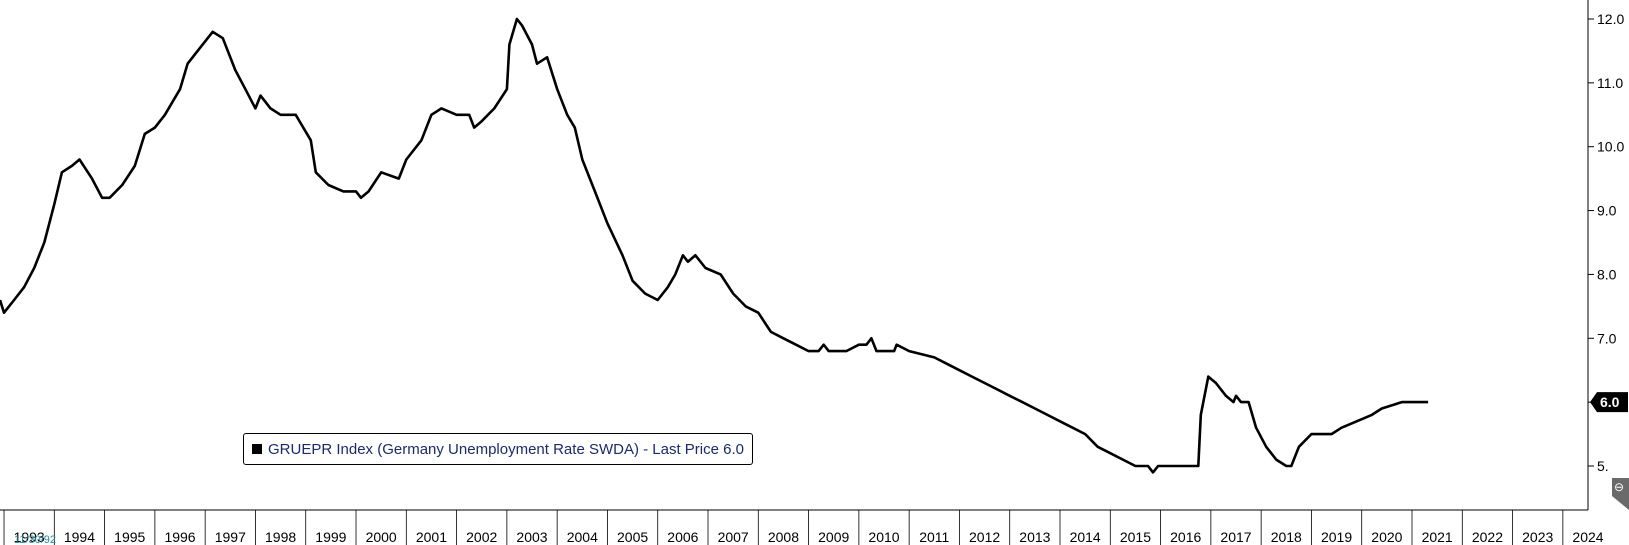 This screenshot has height=545, width=1629. I want to click on x-tick-label: 2002, so click(481, 537).